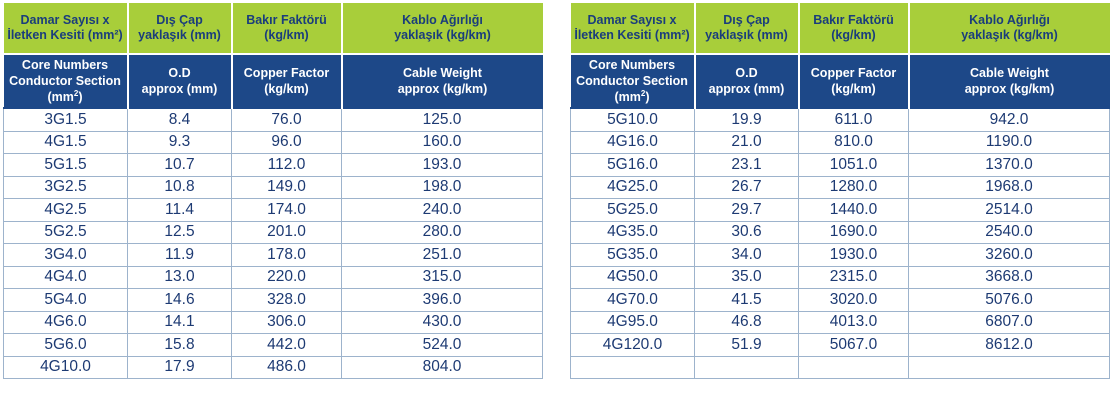 The image size is (1112, 410). I want to click on cell-outer-diameter: 26.7, so click(746, 187).